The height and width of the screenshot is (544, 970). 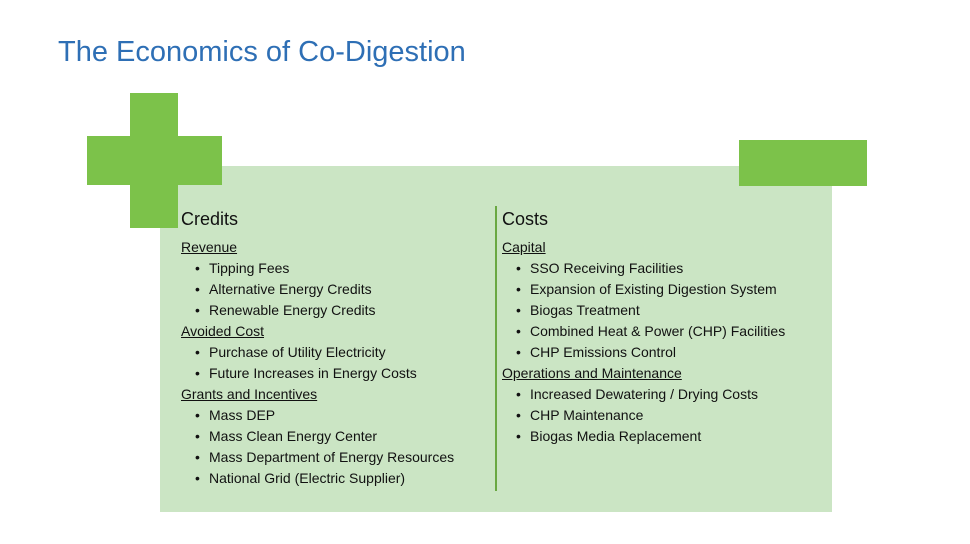 What do you see at coordinates (262, 52) in the screenshot?
I see `slide-title: The Economics of Co-Digestion` at bounding box center [262, 52].